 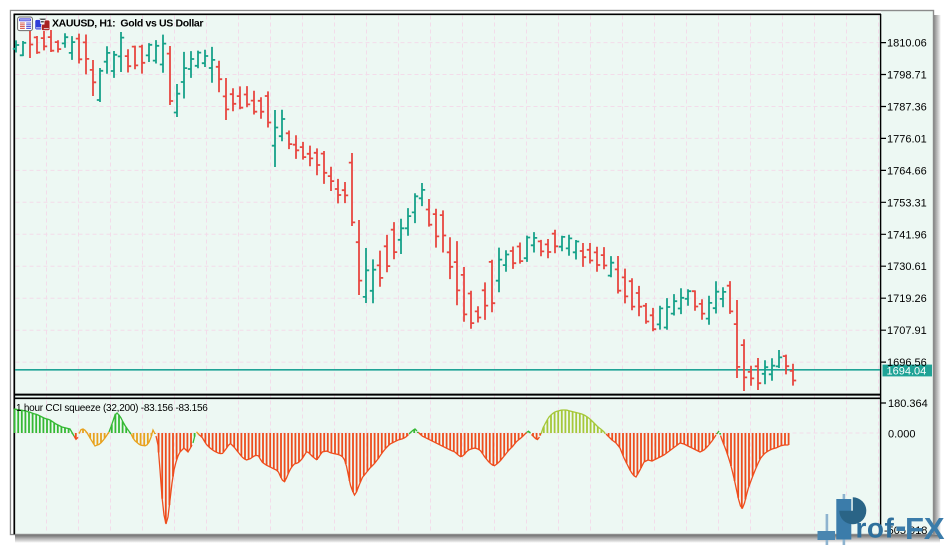 I want to click on svg-text: XAUUSD, H1: Gold vs US Dollar, so click(x=127, y=24).